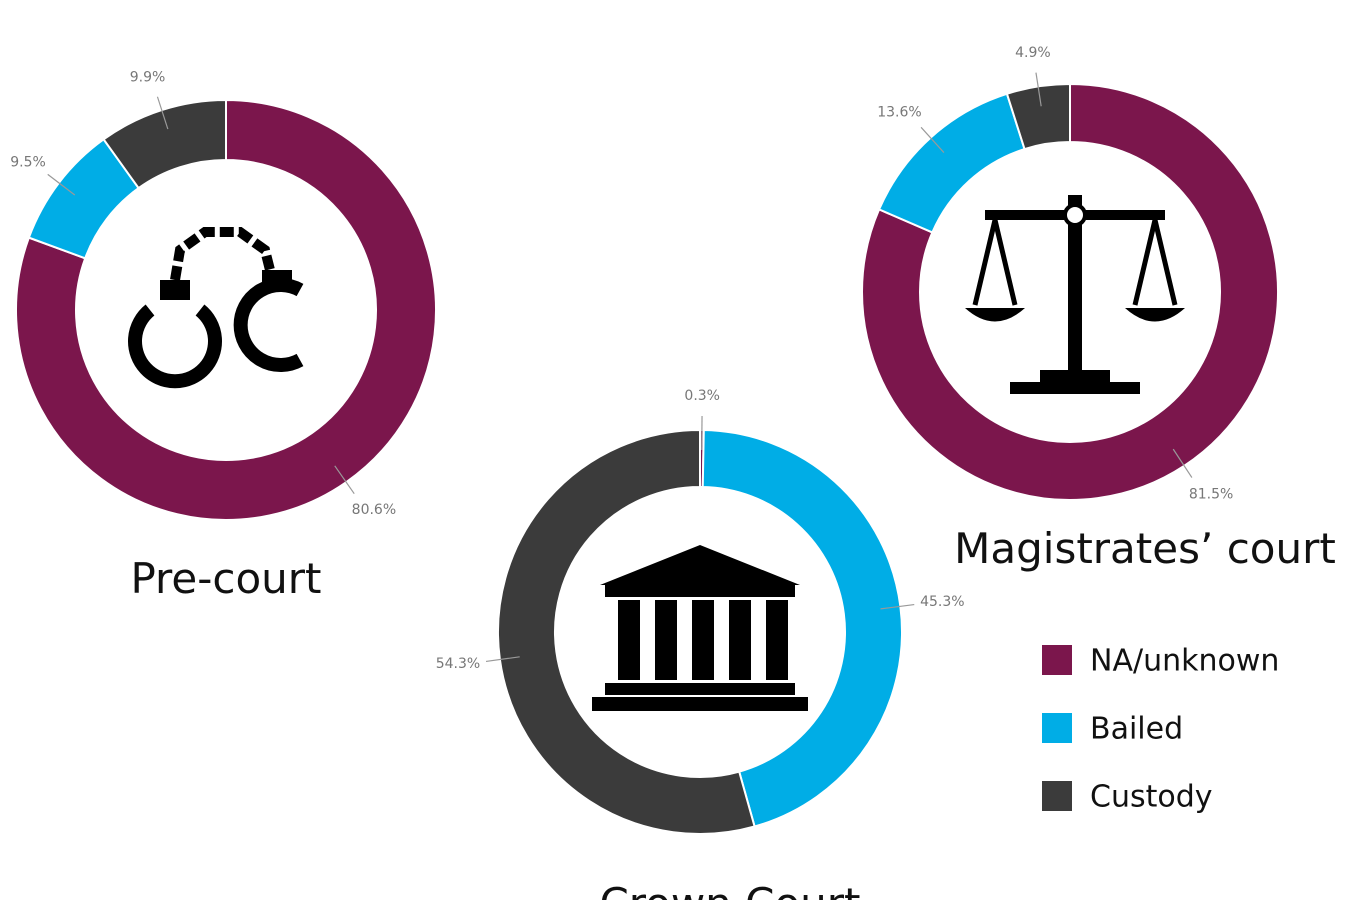 This screenshot has height=900, width=1356. What do you see at coordinates (700, 628) in the screenshot?
I see `courthouse-icon` at bounding box center [700, 628].